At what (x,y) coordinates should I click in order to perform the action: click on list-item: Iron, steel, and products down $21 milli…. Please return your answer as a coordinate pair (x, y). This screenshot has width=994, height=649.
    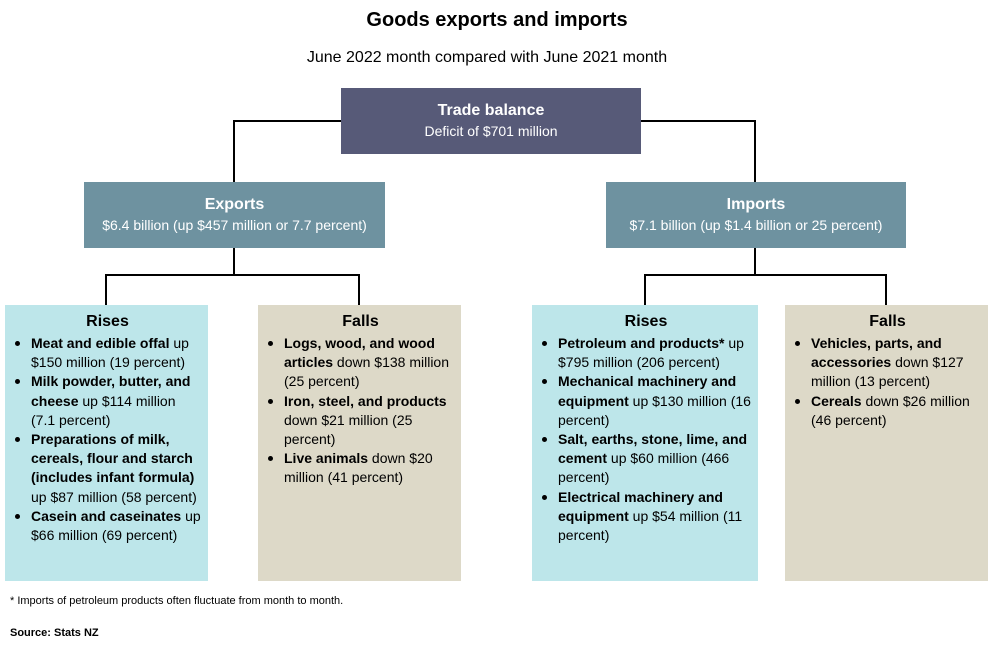
    Looking at the image, I should click on (361, 421).